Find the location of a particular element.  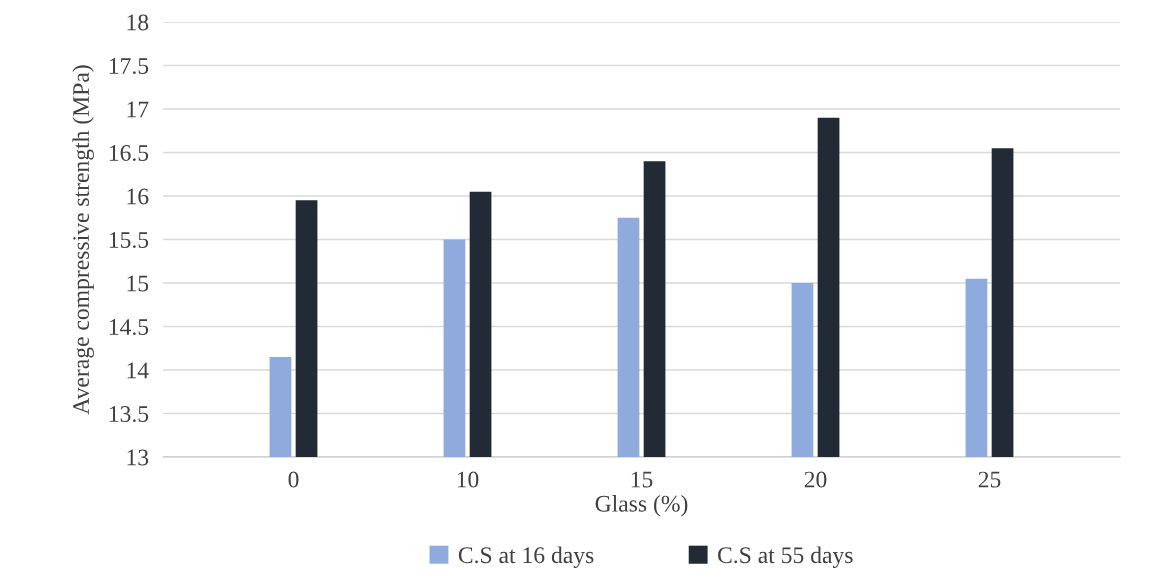

x-tick-label: 25 is located at coordinates (989, 479).